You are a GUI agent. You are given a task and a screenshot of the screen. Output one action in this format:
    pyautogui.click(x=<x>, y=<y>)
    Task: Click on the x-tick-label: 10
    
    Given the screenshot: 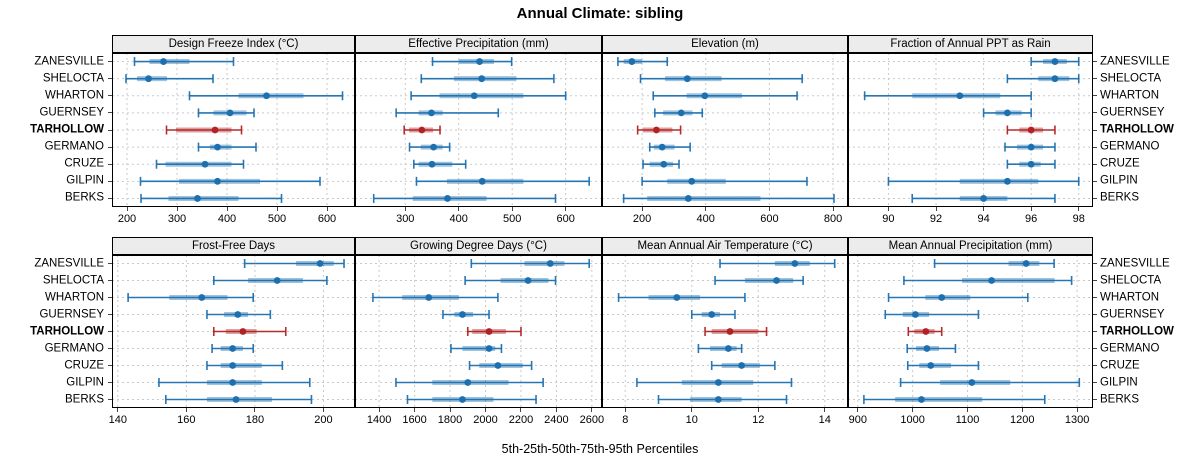 What is the action you would take?
    pyautogui.click(x=691, y=420)
    